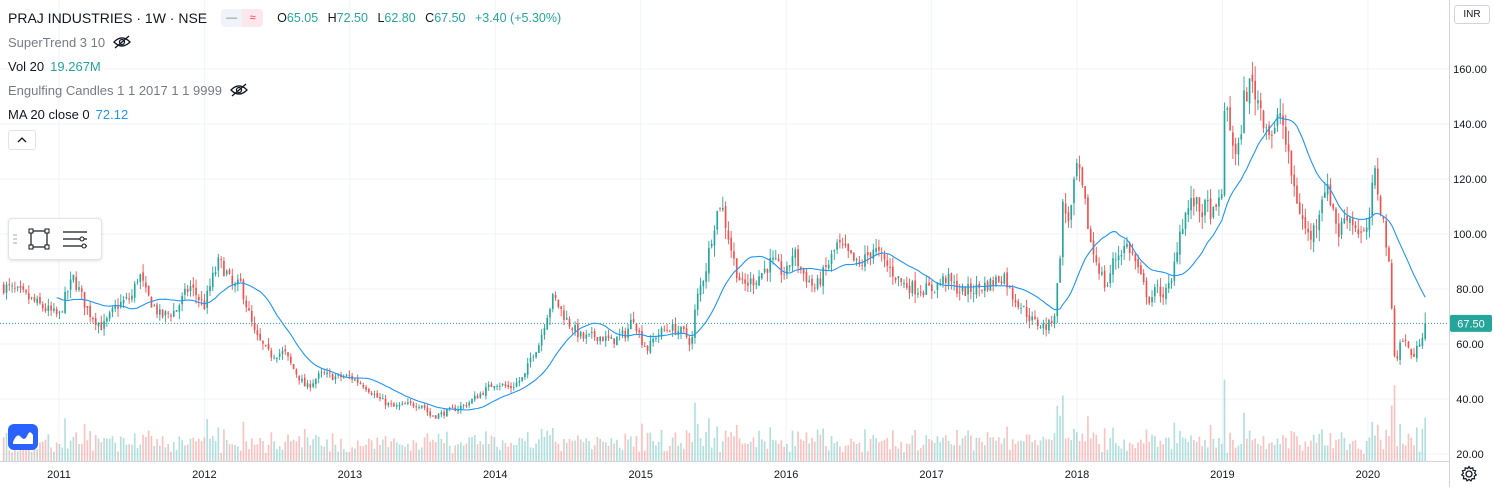 The height and width of the screenshot is (488, 1494). What do you see at coordinates (284, 42) in the screenshot?
I see `indicator-row-supertrend: SuperTrend 3 10` at bounding box center [284, 42].